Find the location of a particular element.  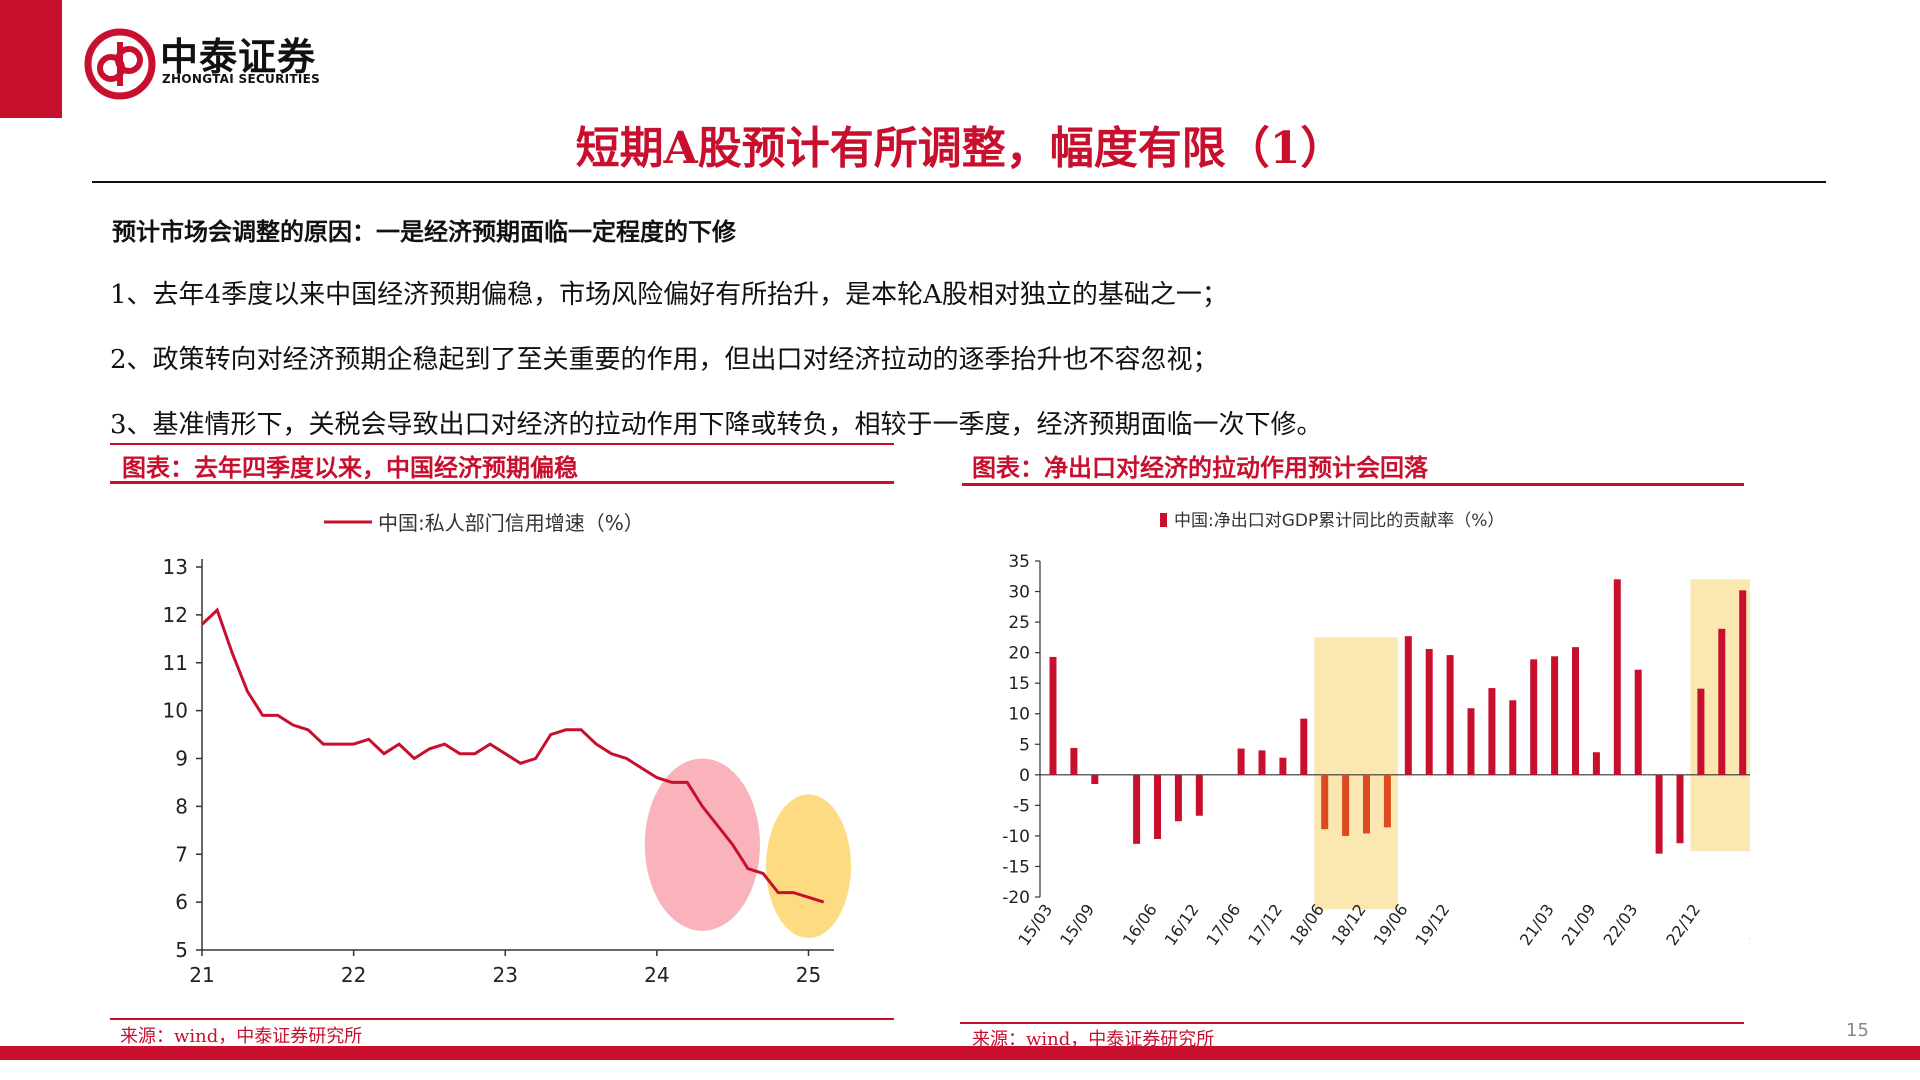

left-chart-source: 来源：wind，中泰证券研究所 is located at coordinates (241, 1036).